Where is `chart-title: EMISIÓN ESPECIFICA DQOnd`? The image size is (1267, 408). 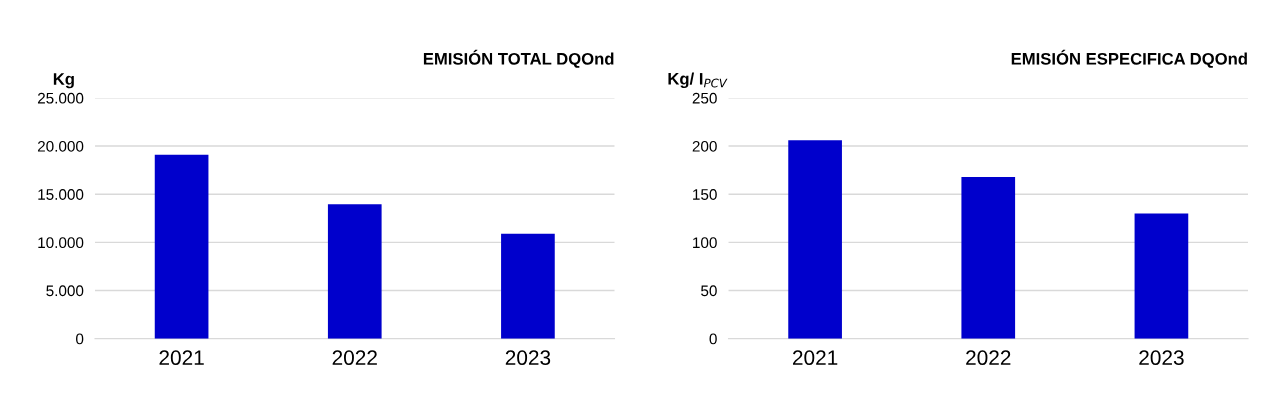
chart-title: EMISIÓN ESPECIFICA DQOnd is located at coordinates (1129, 58).